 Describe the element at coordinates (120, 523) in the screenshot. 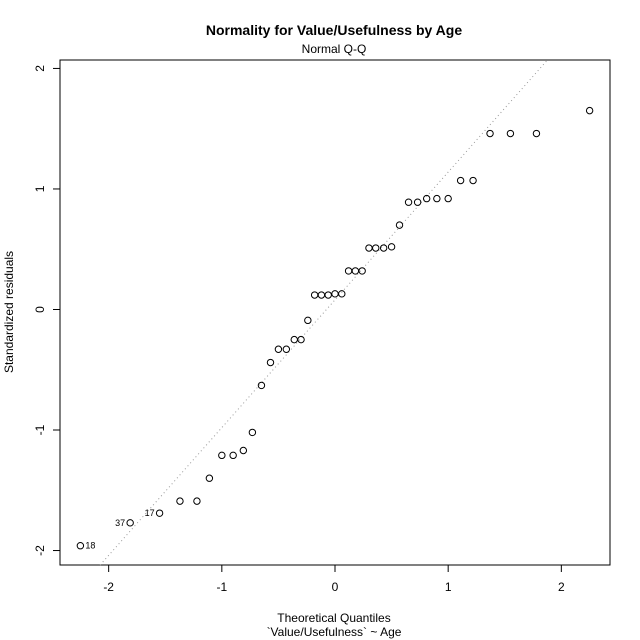

I see `point-label: 37` at that location.